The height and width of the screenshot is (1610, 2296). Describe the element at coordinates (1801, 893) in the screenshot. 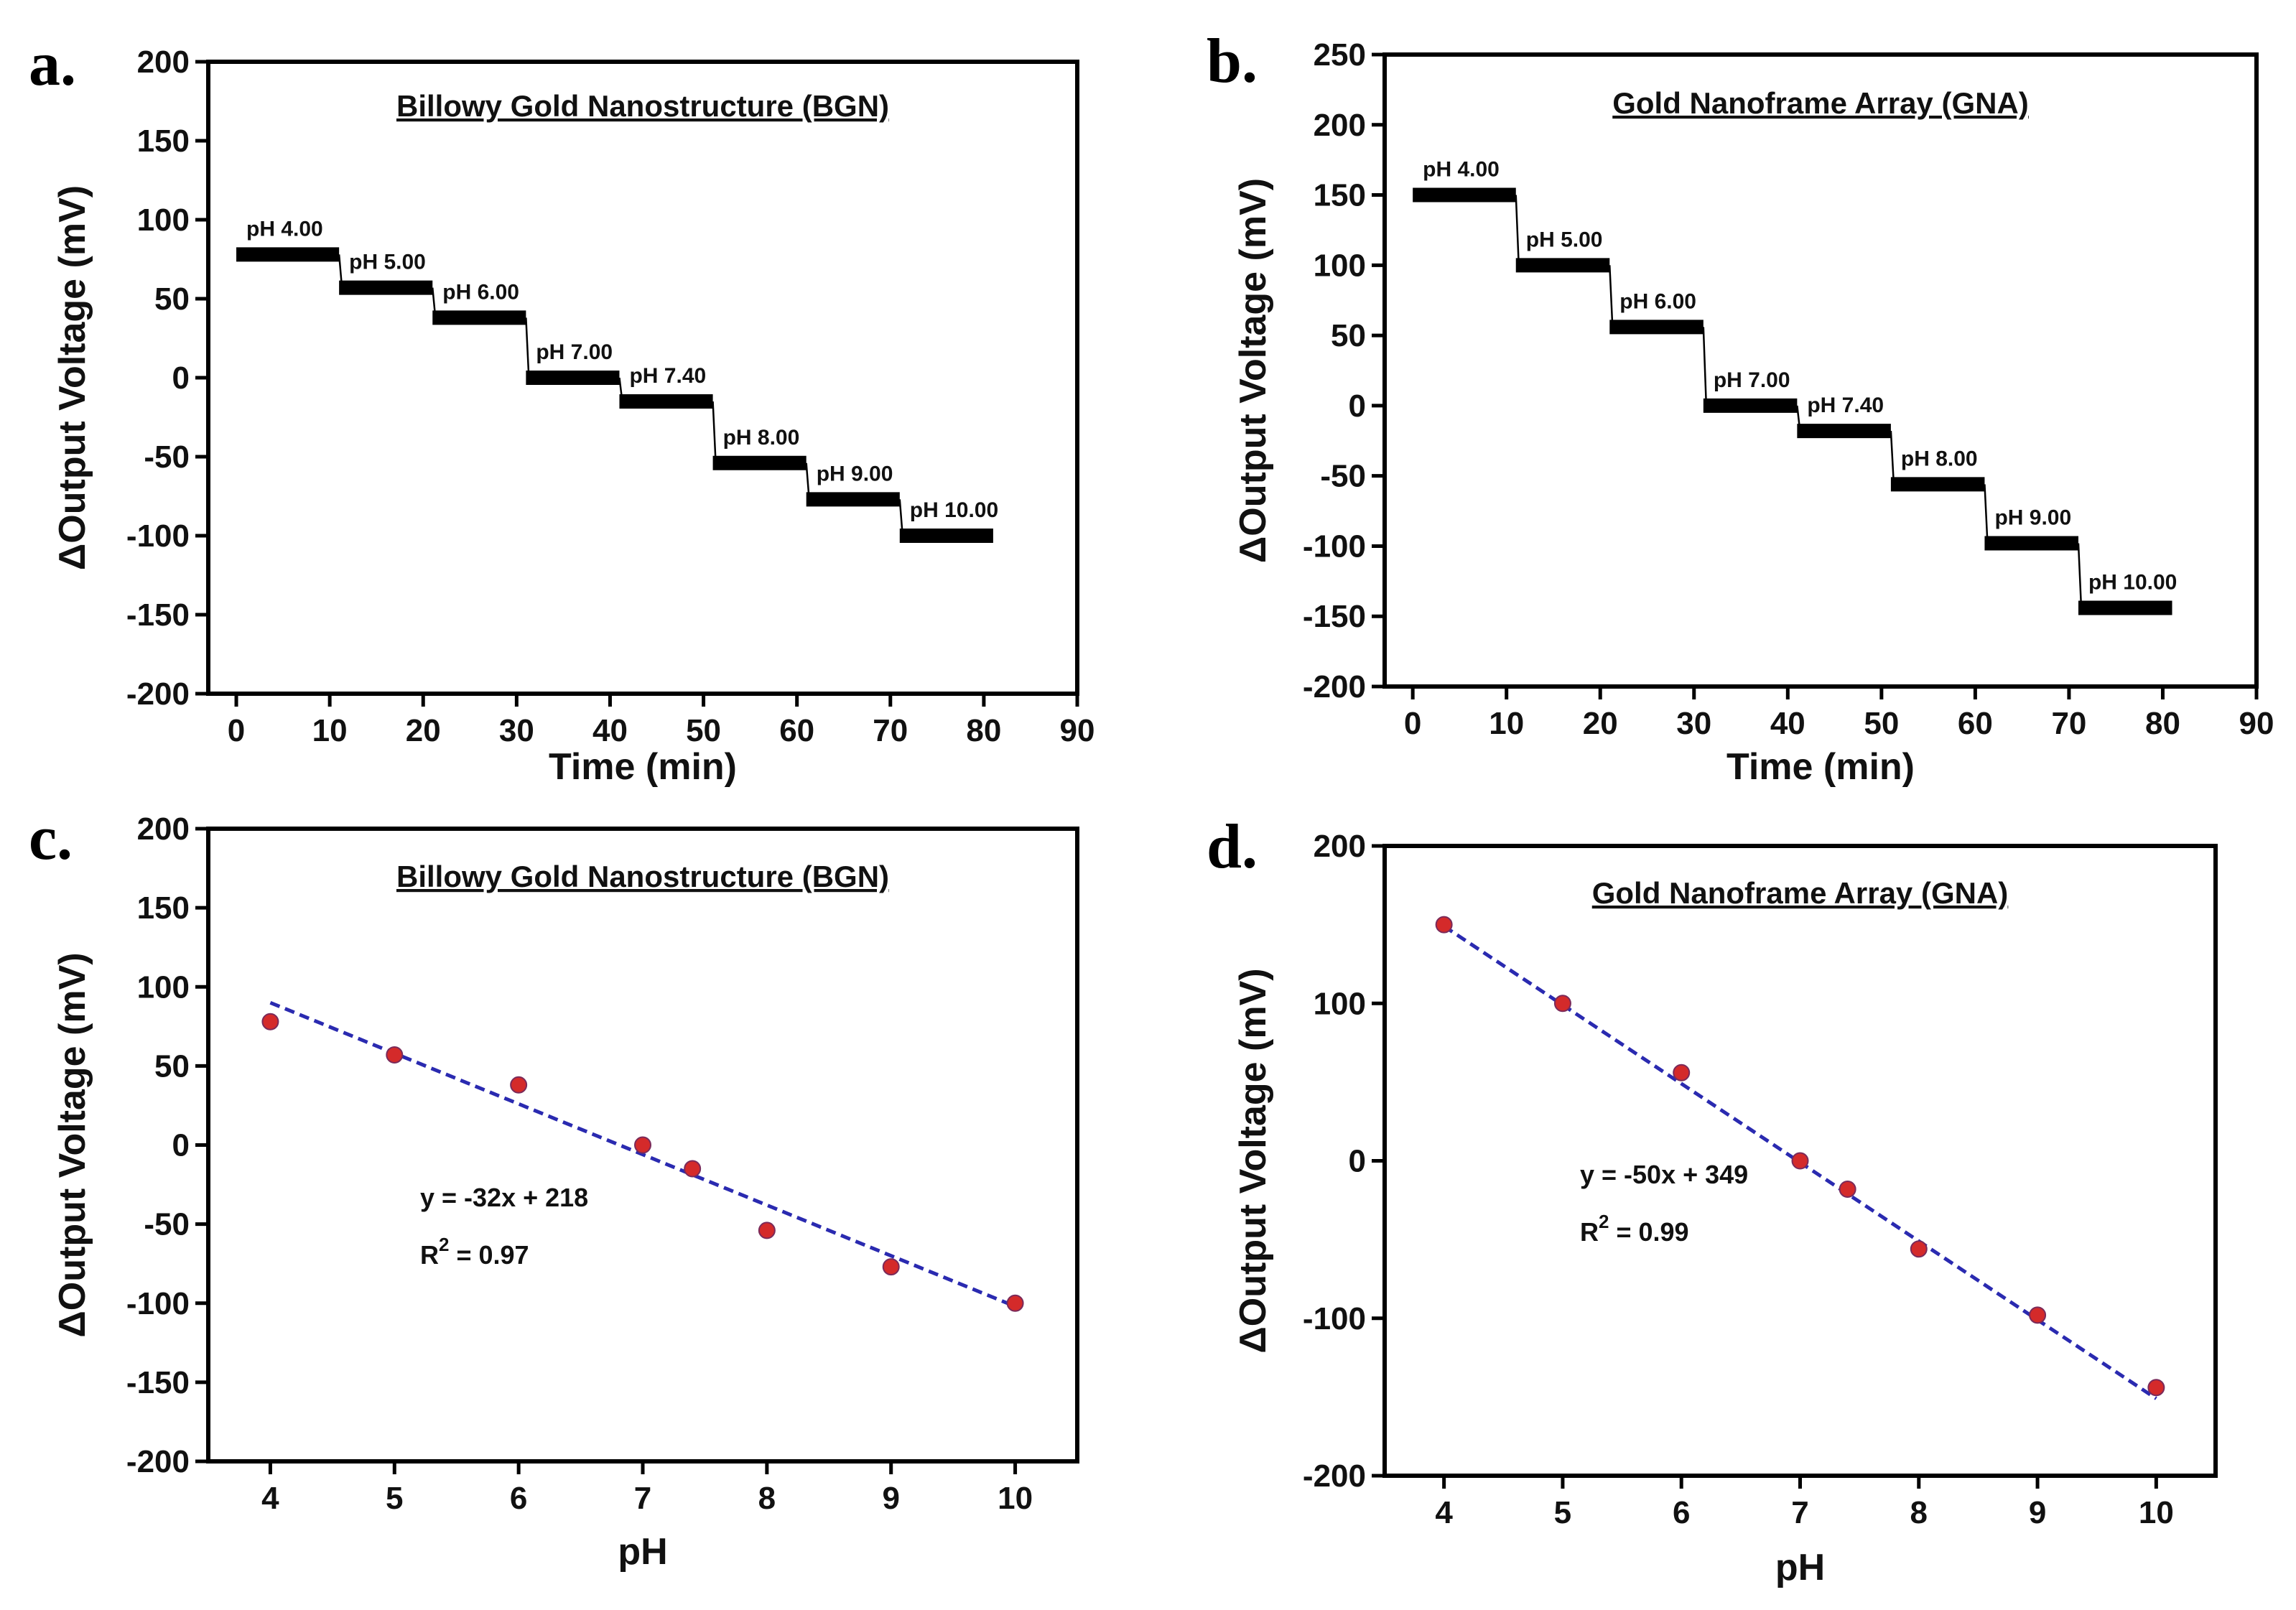

I see `chart-title: Gold Nanoframe Array (GNA)` at that location.